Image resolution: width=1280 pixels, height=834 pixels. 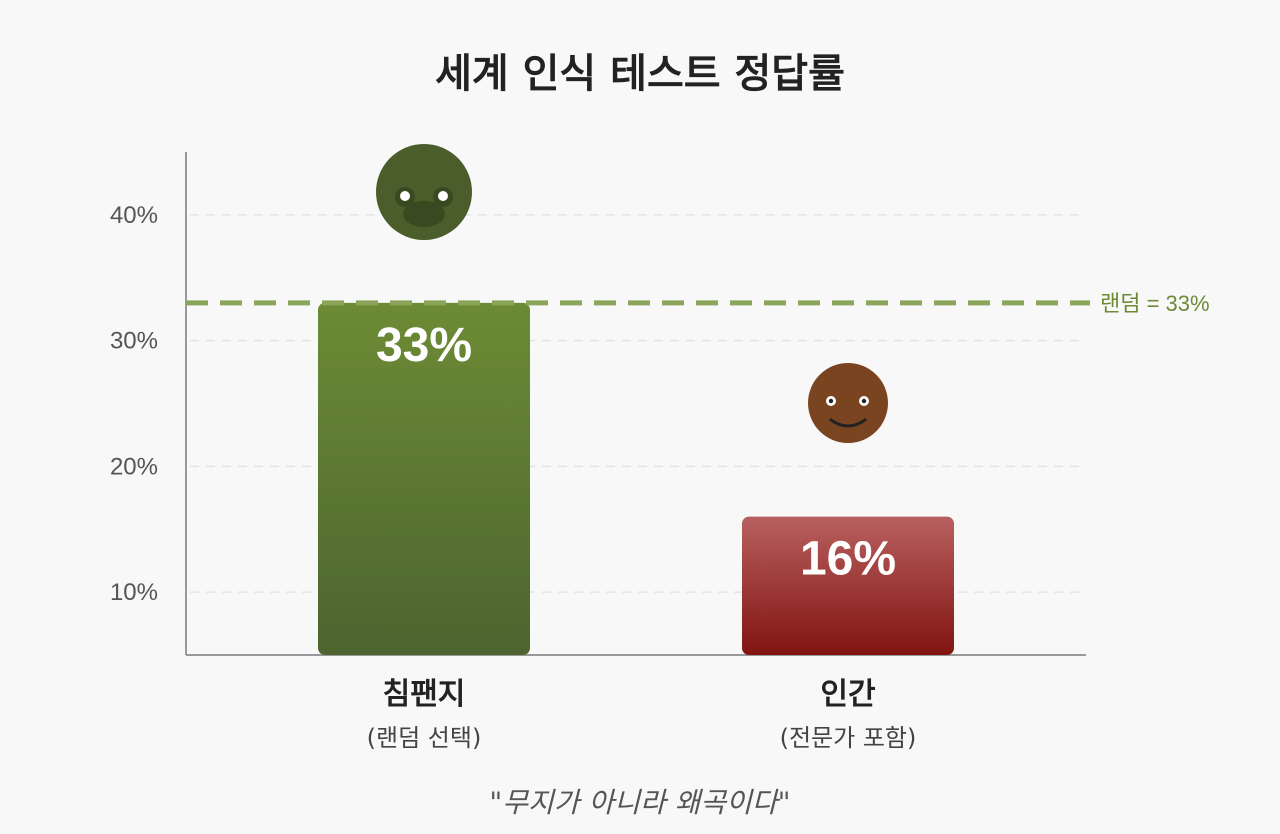 What do you see at coordinates (848, 694) in the screenshot?
I see `category-label-human: 인간` at bounding box center [848, 694].